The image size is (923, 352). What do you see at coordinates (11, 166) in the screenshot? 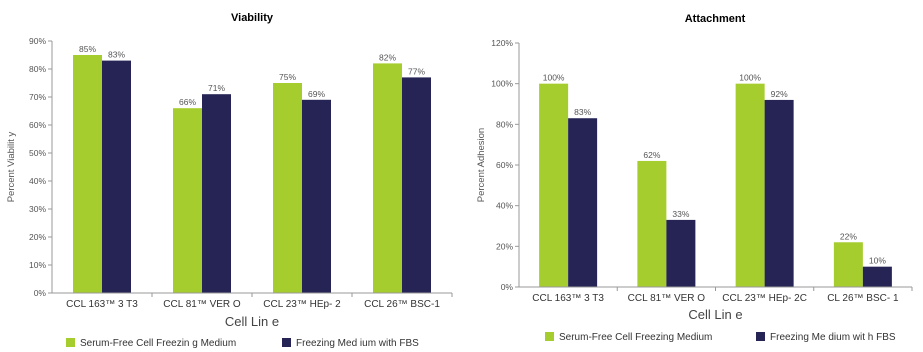
I see `viability-y-axis-title: Percent Viabilit y` at bounding box center [11, 166].